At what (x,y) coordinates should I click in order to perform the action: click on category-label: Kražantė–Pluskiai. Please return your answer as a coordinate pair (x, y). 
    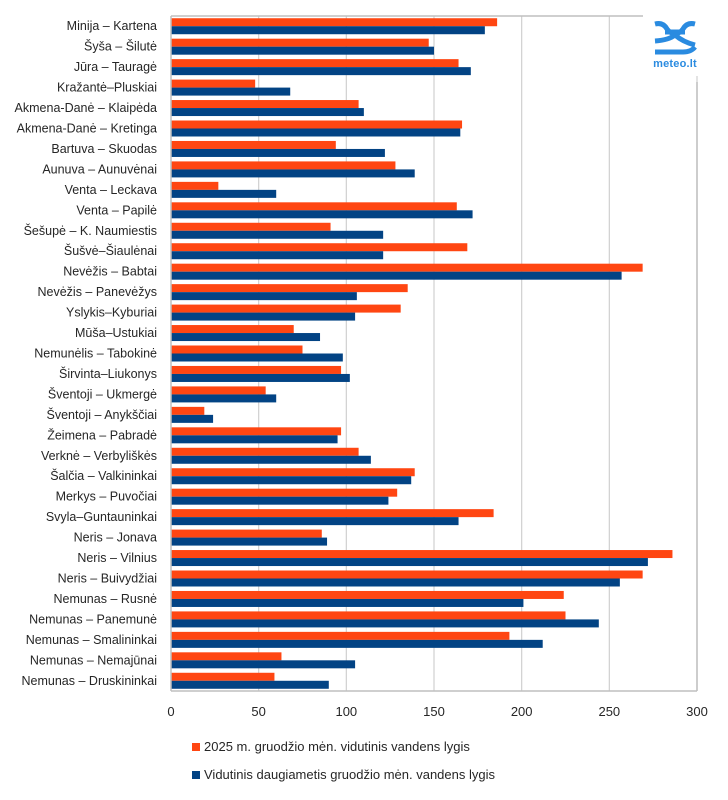
    Looking at the image, I should click on (107, 88).